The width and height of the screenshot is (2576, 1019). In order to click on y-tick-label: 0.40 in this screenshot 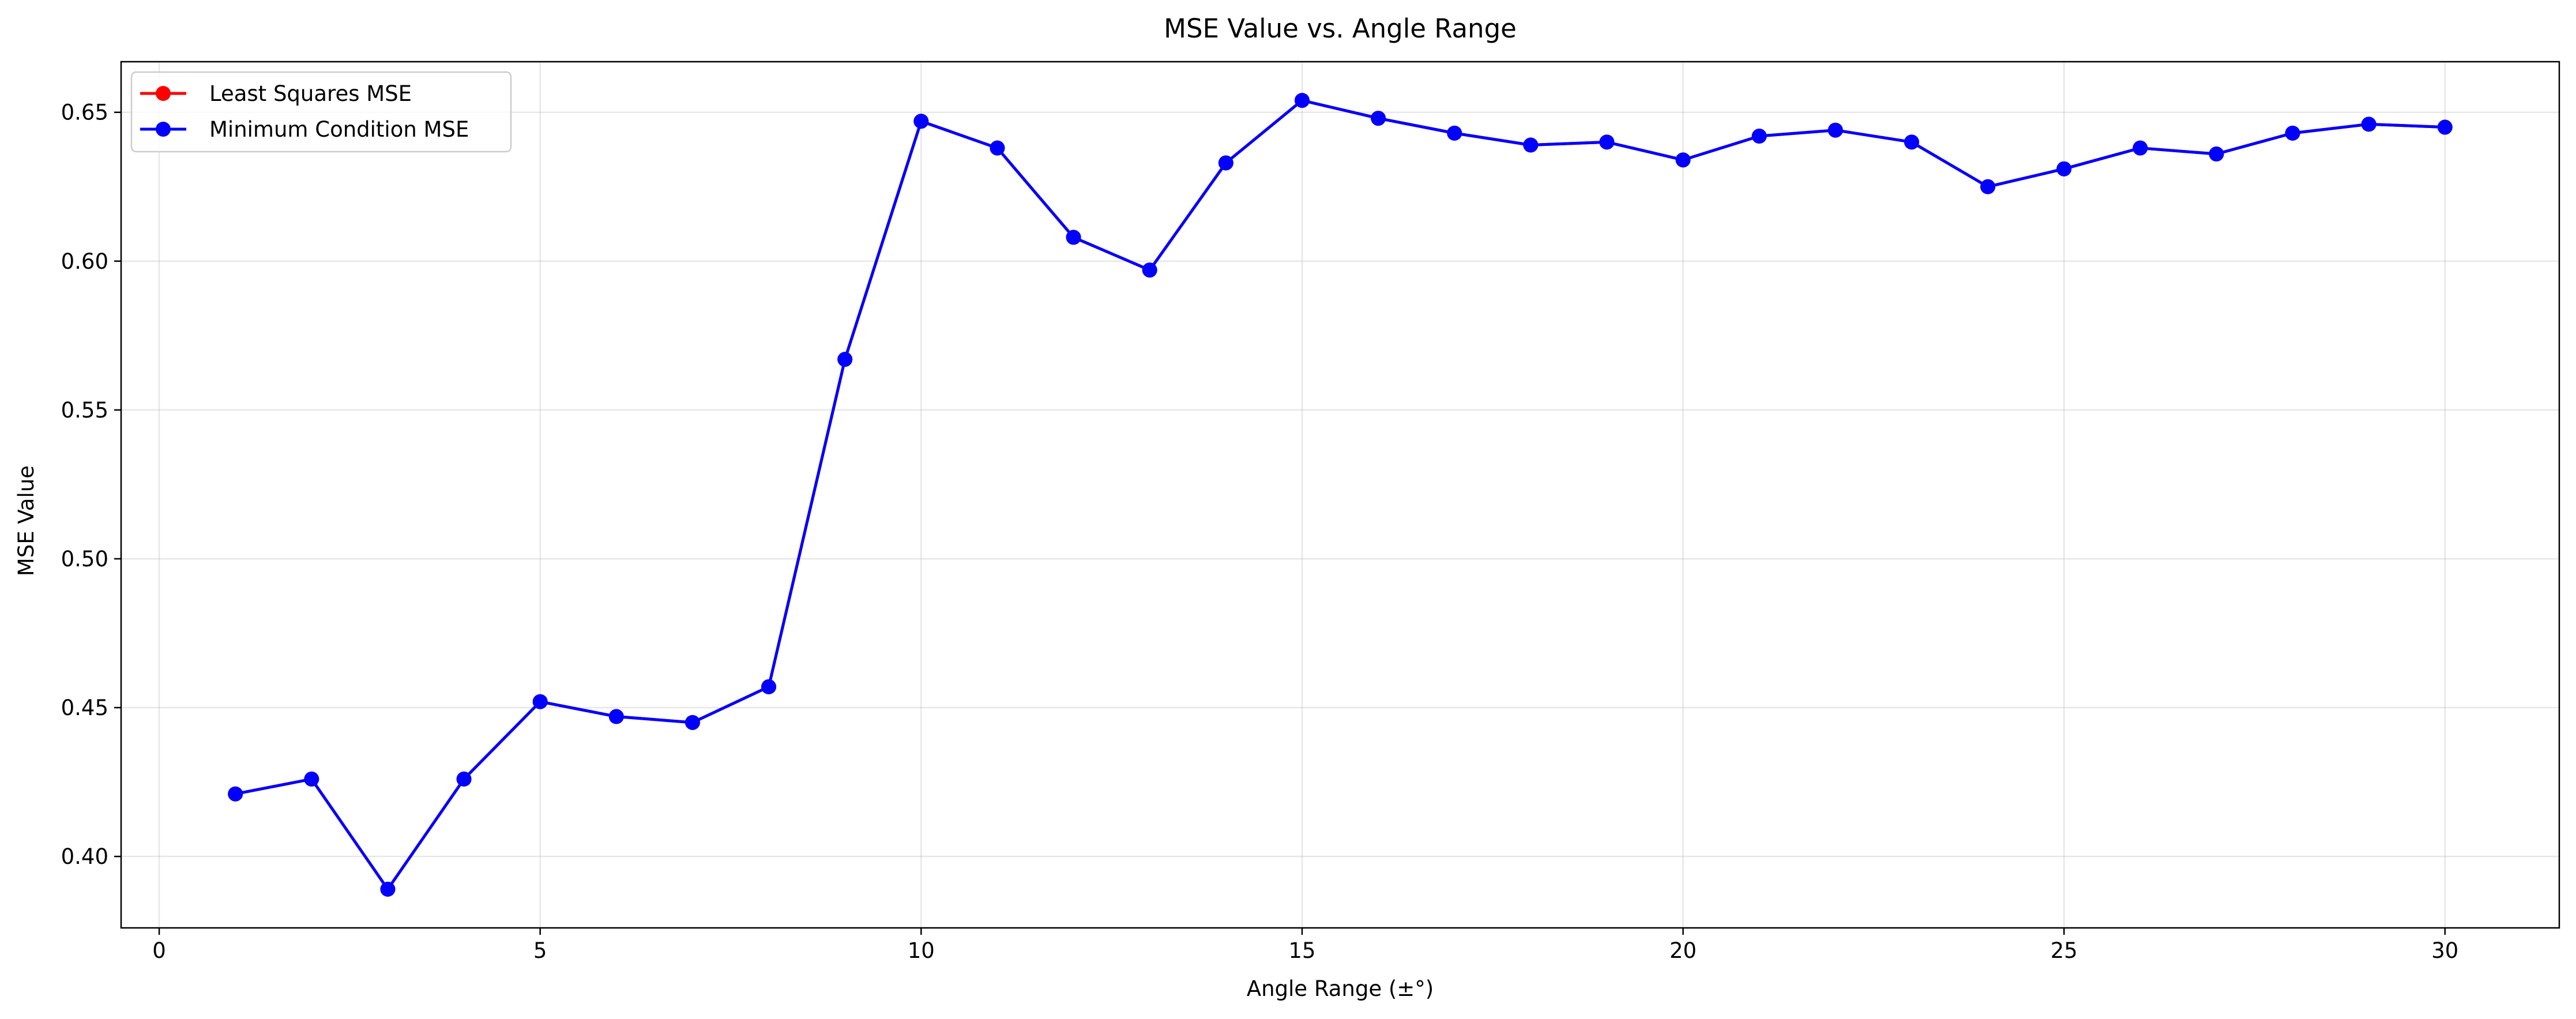, I will do `click(84, 856)`.